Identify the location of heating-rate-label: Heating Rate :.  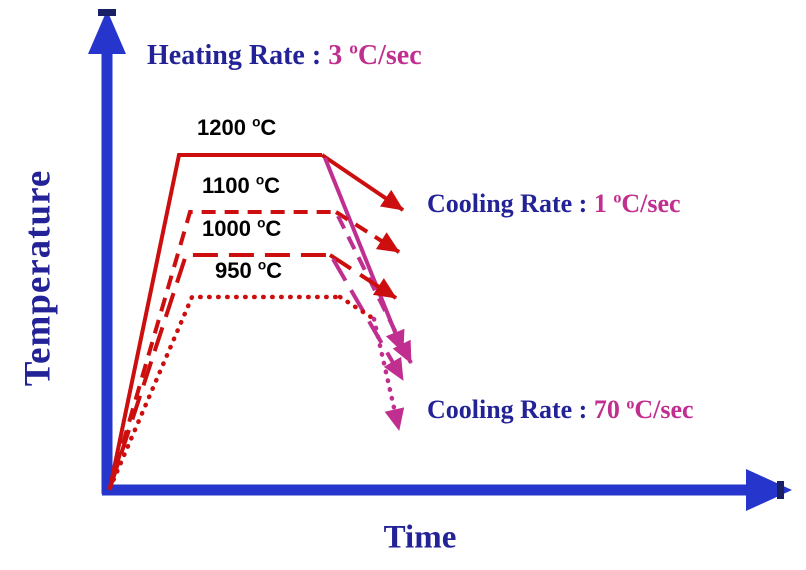
(238, 55).